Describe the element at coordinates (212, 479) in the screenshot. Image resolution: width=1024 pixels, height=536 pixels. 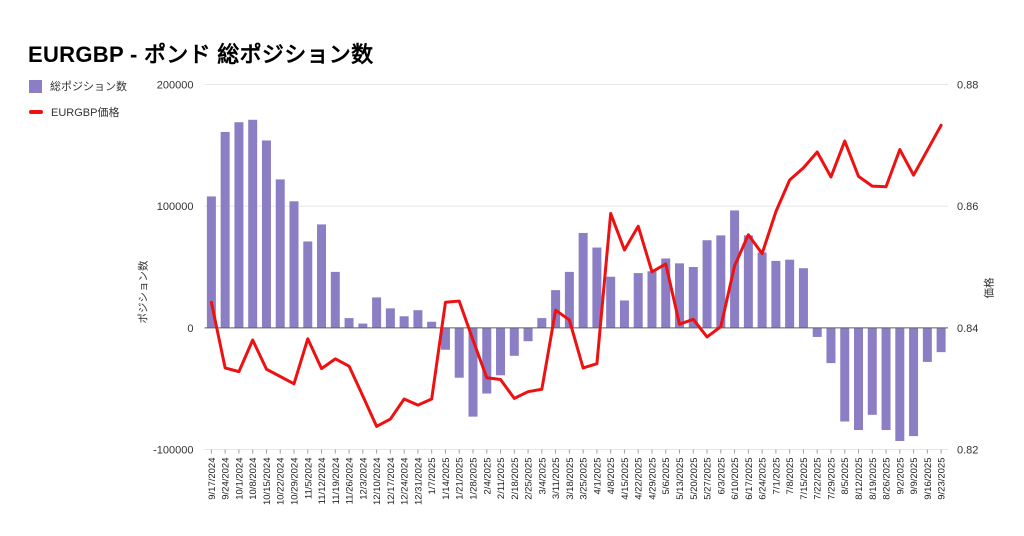
I see `x-axis-date-label: 9/17/2024` at that location.